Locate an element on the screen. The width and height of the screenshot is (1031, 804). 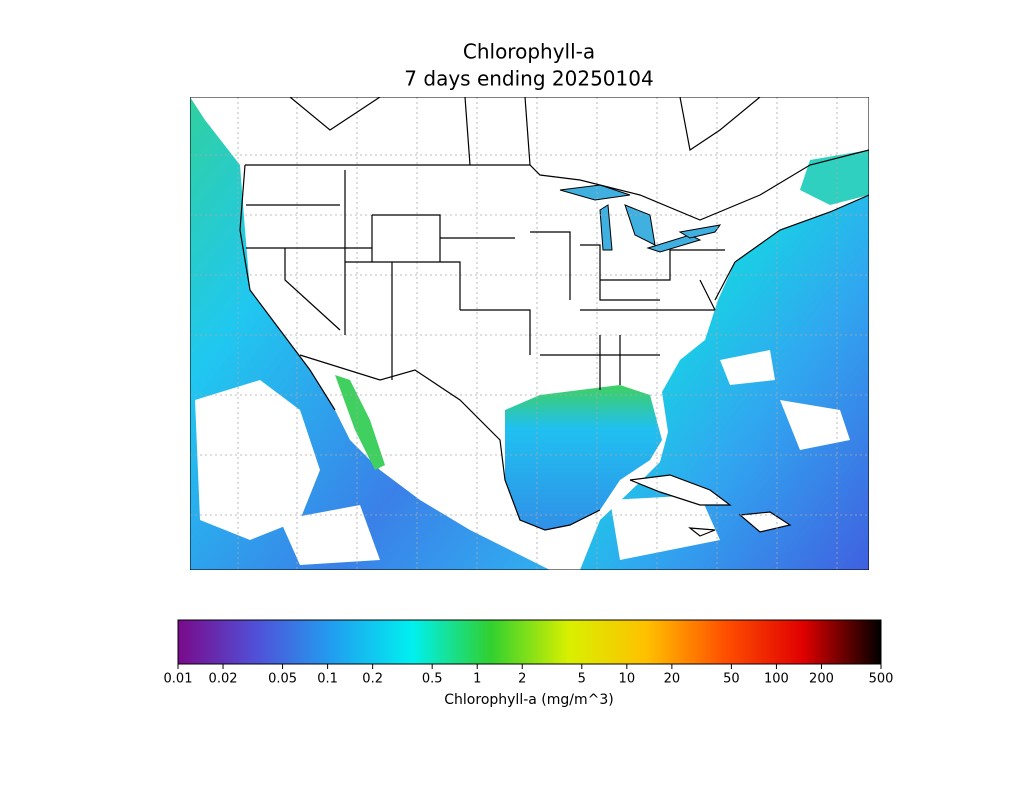
colorbar-tick-label: 100 is located at coordinates (776, 679).